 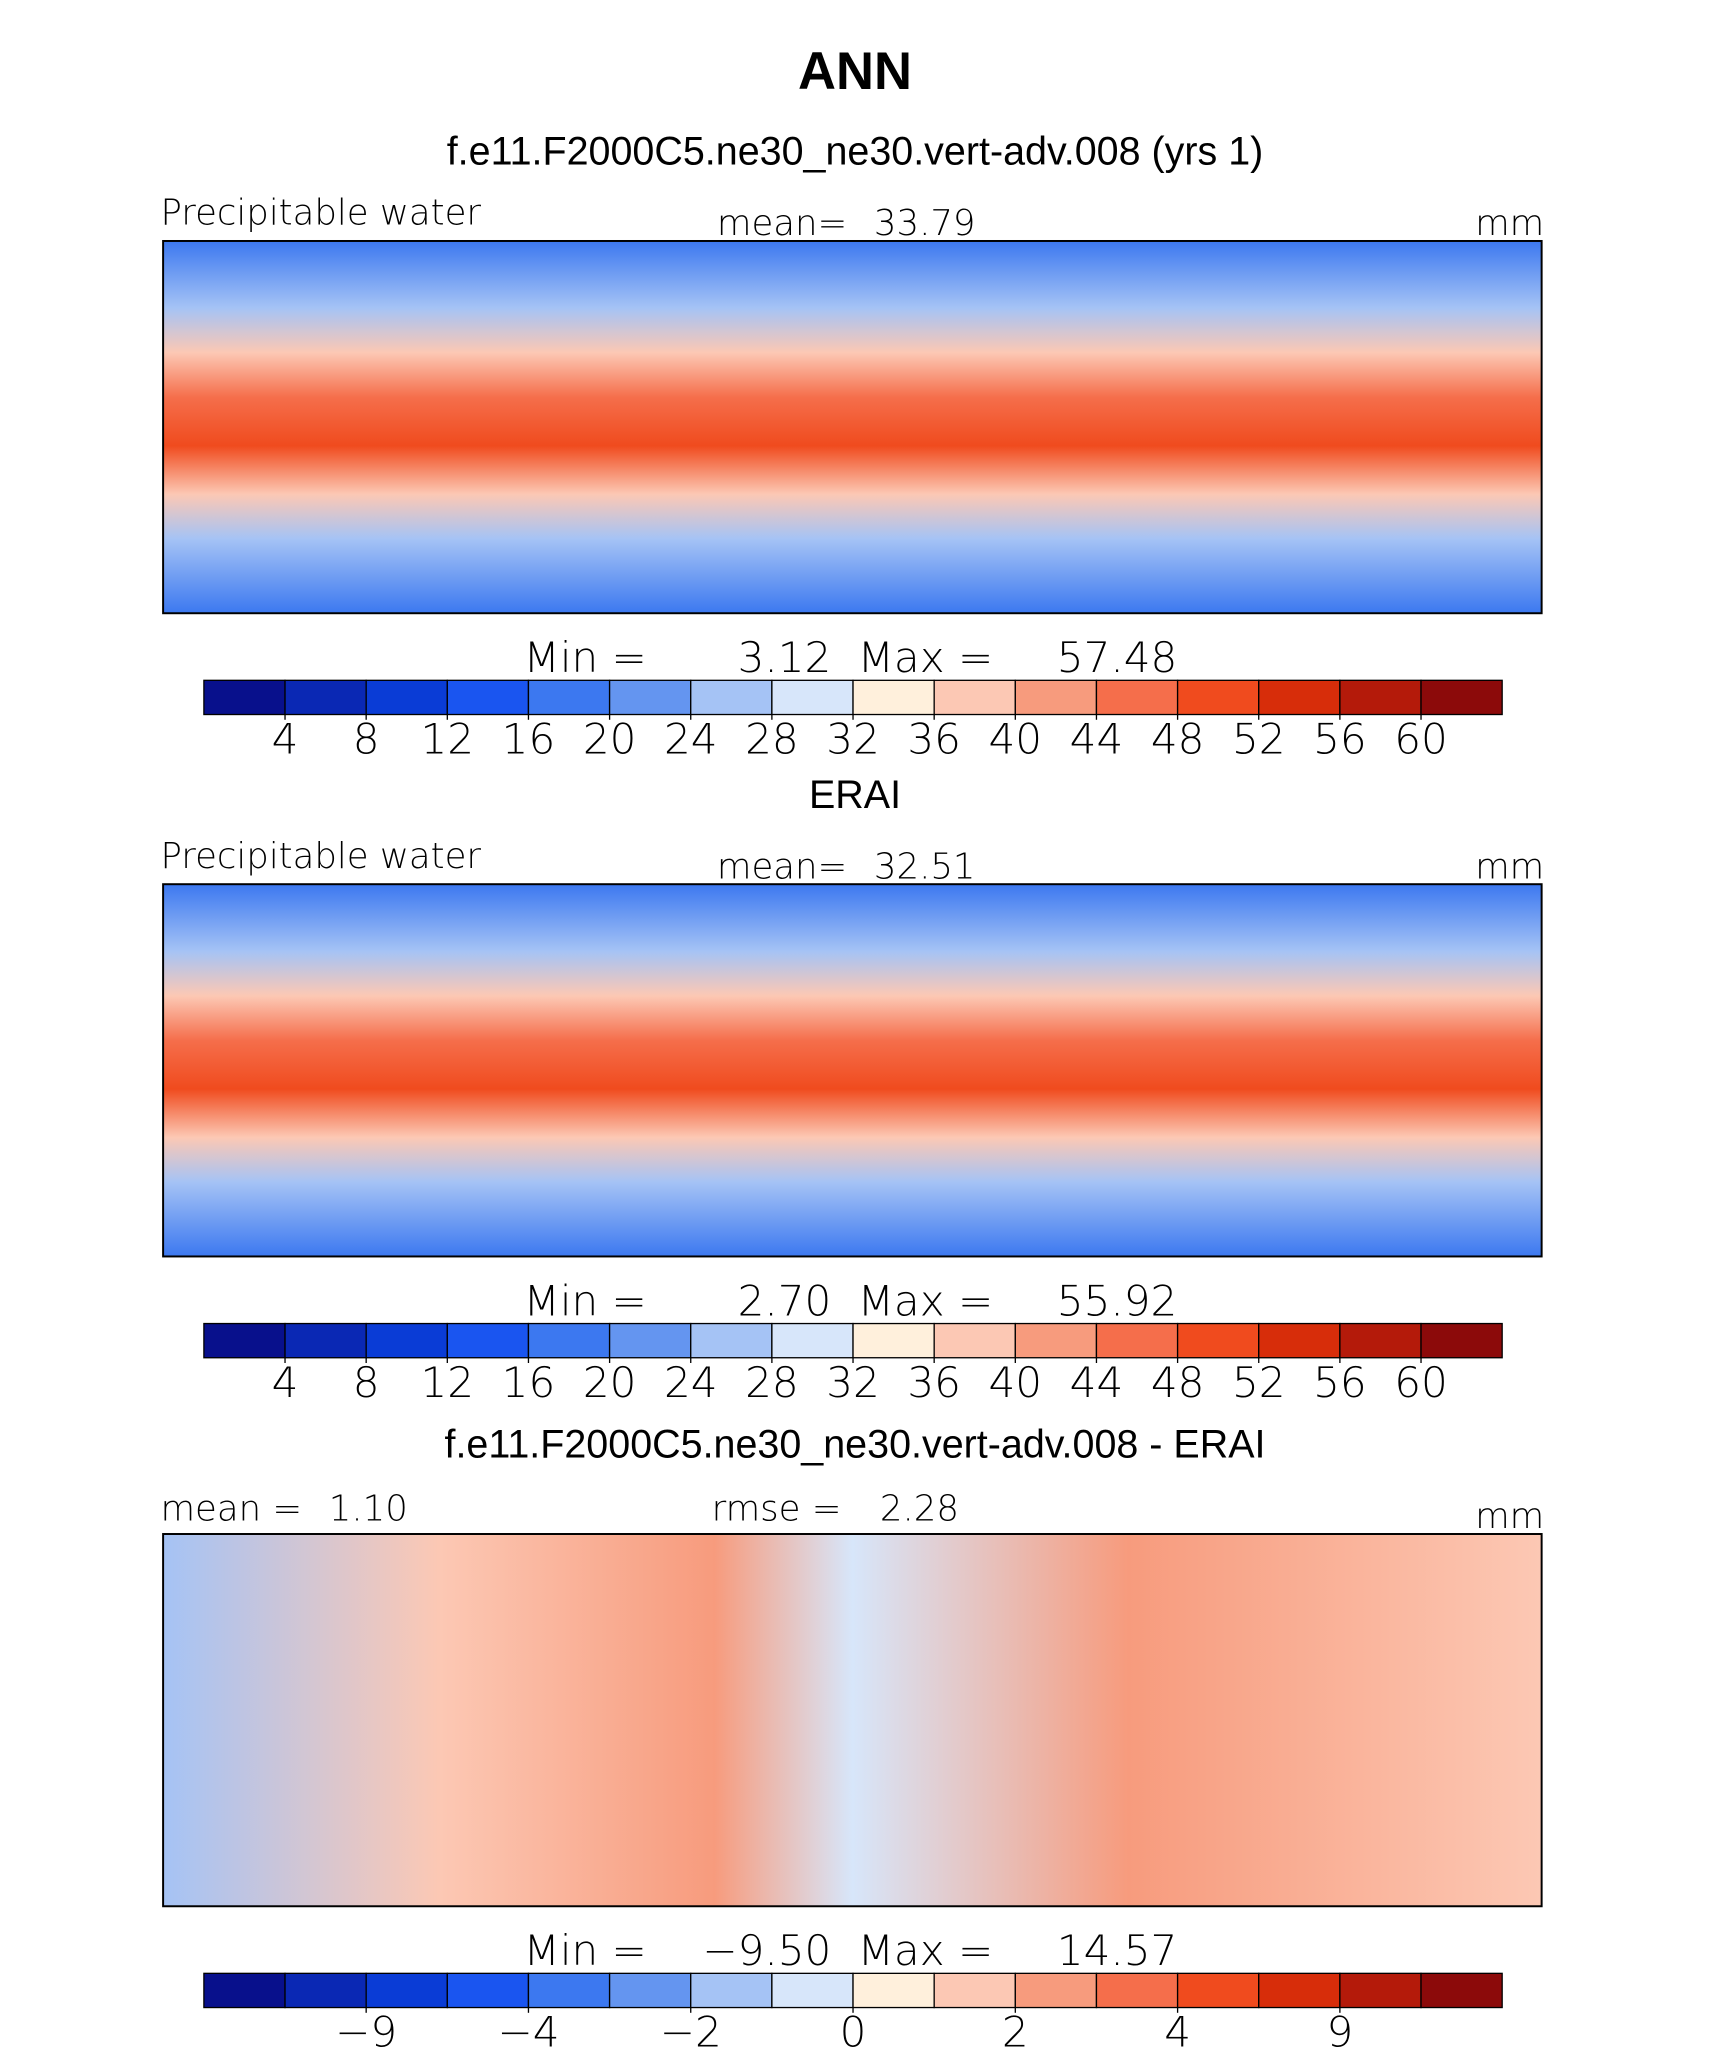 I want to click on max-value: 14.57, so click(x=1117, y=1950).